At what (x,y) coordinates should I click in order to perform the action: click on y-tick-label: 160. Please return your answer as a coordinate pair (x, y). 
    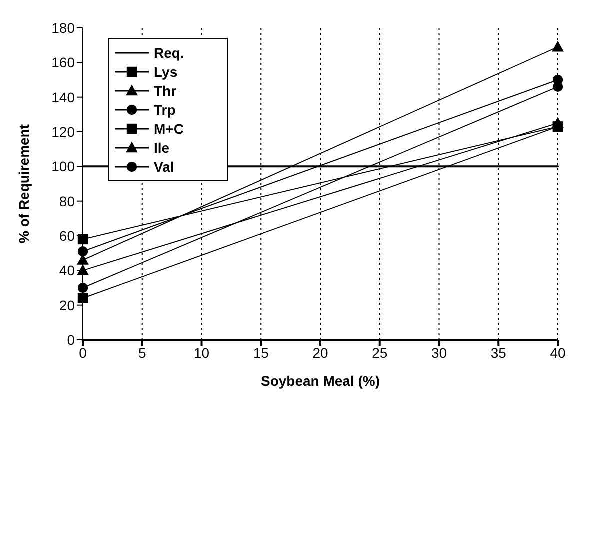
    Looking at the image, I should click on (64, 62).